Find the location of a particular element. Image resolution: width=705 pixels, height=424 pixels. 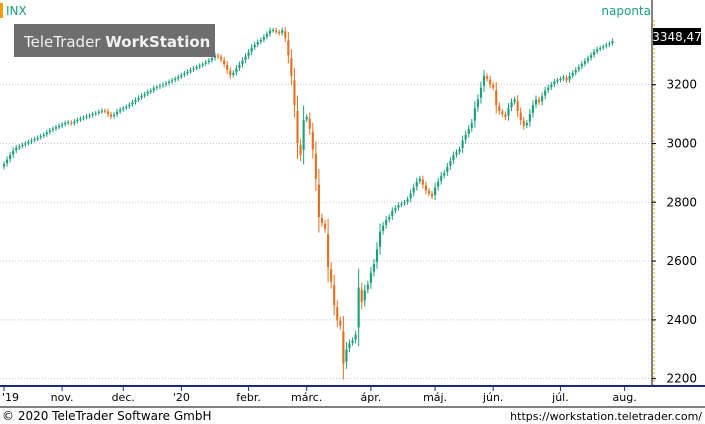

y-axis: 2200 2400 2600 2800 3000 3200 is located at coordinates (674, 232).